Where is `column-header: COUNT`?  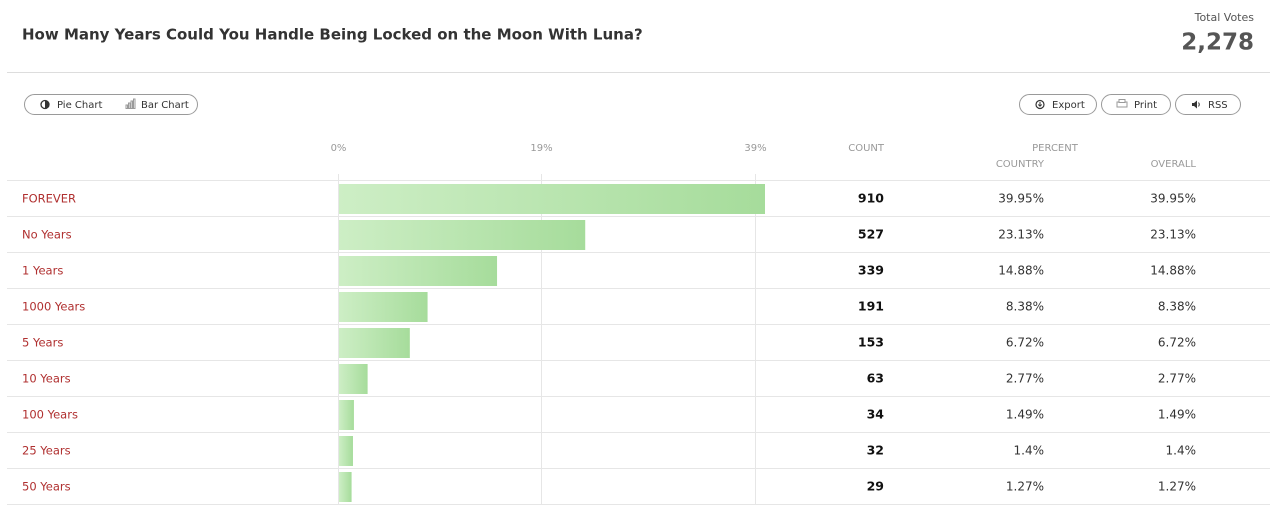
column-header: COUNT is located at coordinates (866, 148).